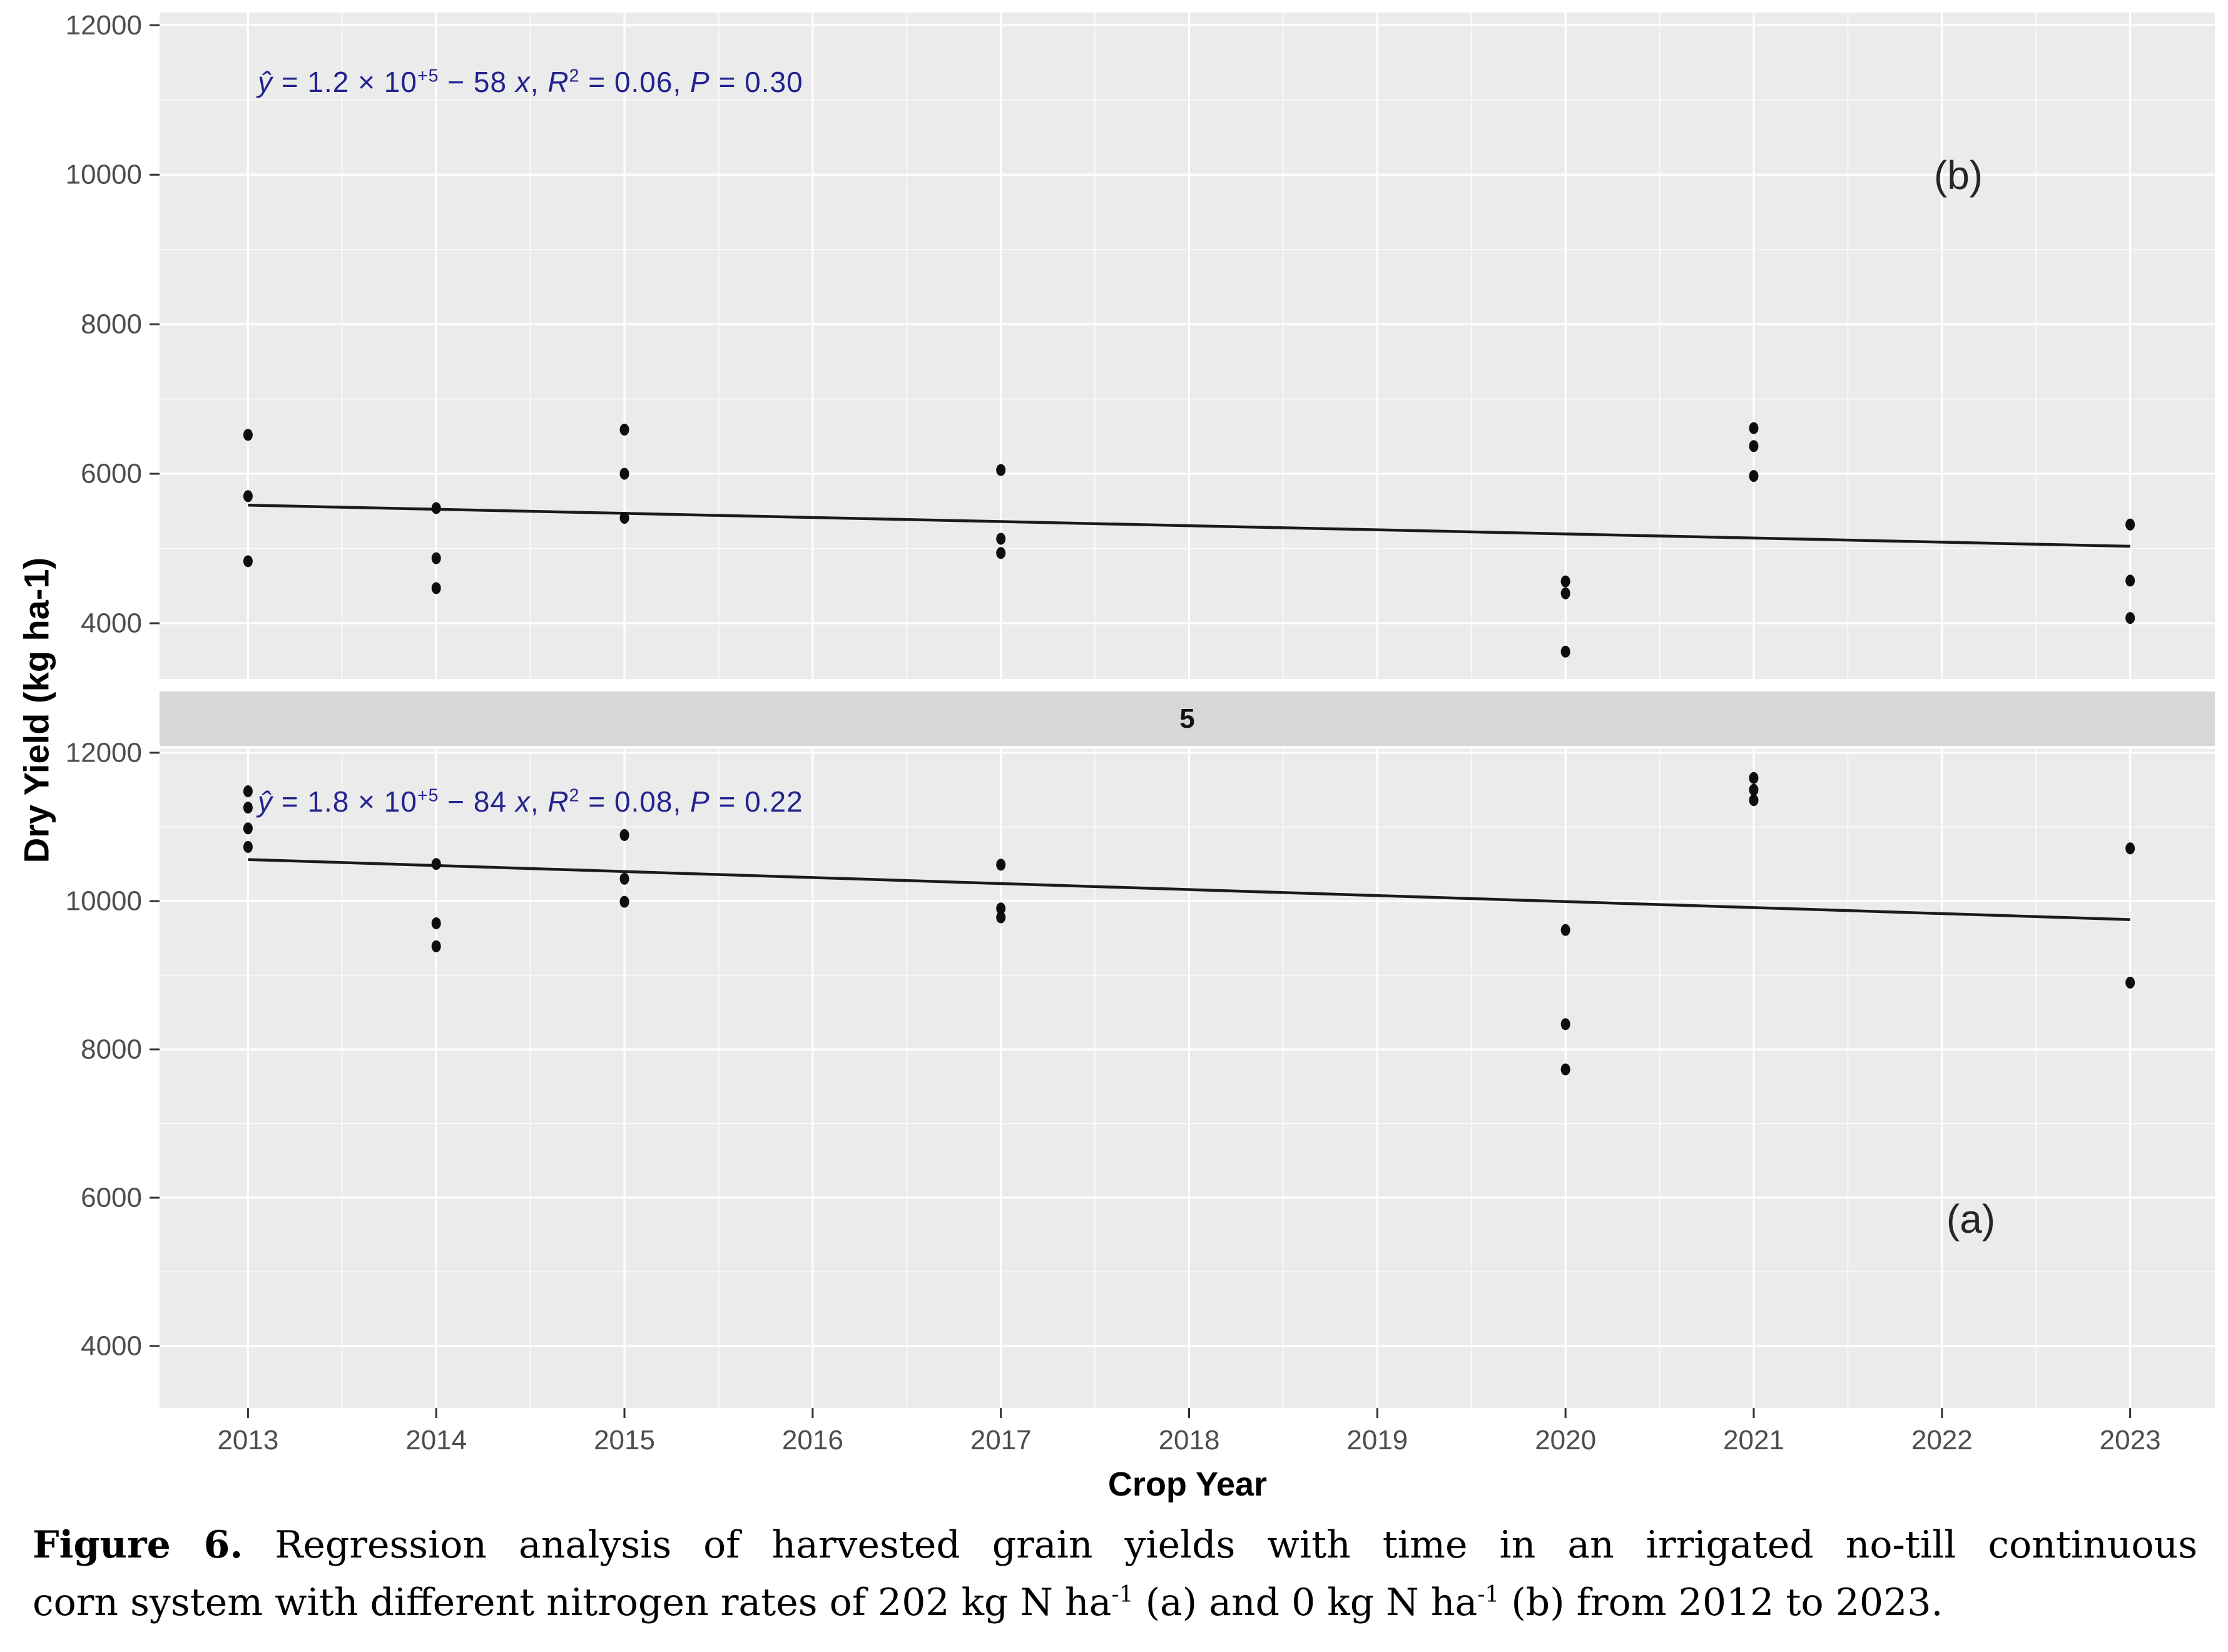 The image size is (2228, 1652). What do you see at coordinates (111, 474) in the screenshot?
I see `panel-b-y-tick-label: 6000` at bounding box center [111, 474].